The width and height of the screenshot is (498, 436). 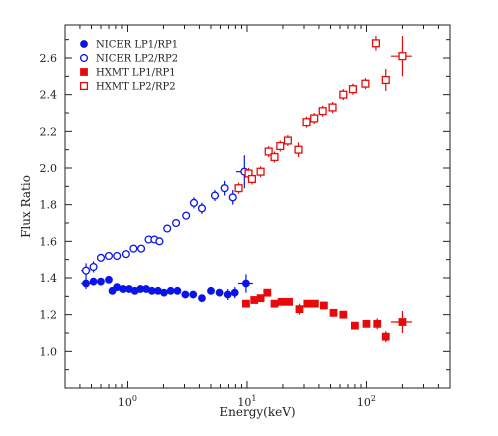 What do you see at coordinates (373, 398) in the screenshot?
I see `x-tick-exponent: 2` at bounding box center [373, 398].